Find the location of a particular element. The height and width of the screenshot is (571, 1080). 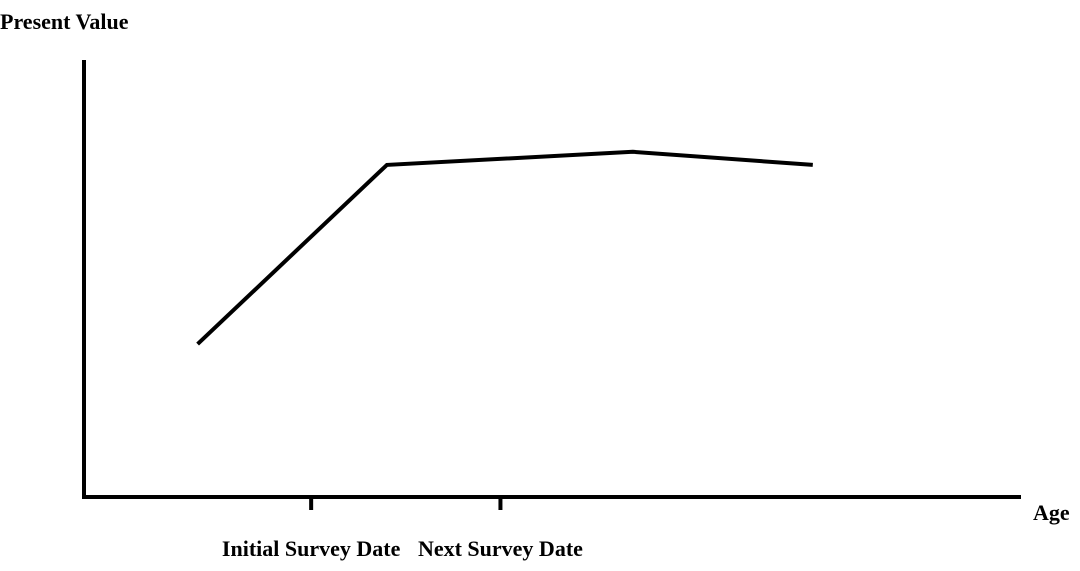

x-tick-label: Next Survey Date is located at coordinates (500, 548).